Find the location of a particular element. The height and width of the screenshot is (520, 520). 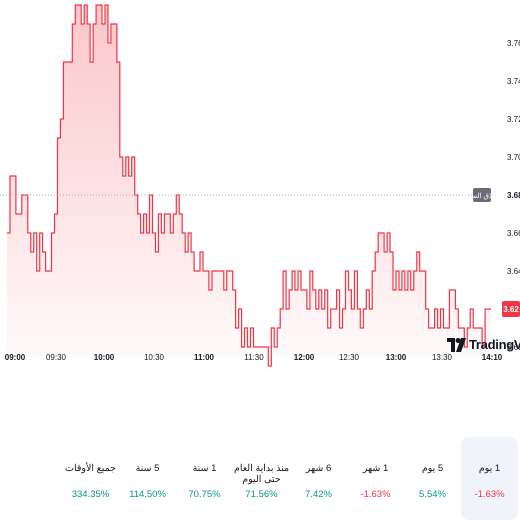

y-tick-label: 3.76 is located at coordinates (513, 43).